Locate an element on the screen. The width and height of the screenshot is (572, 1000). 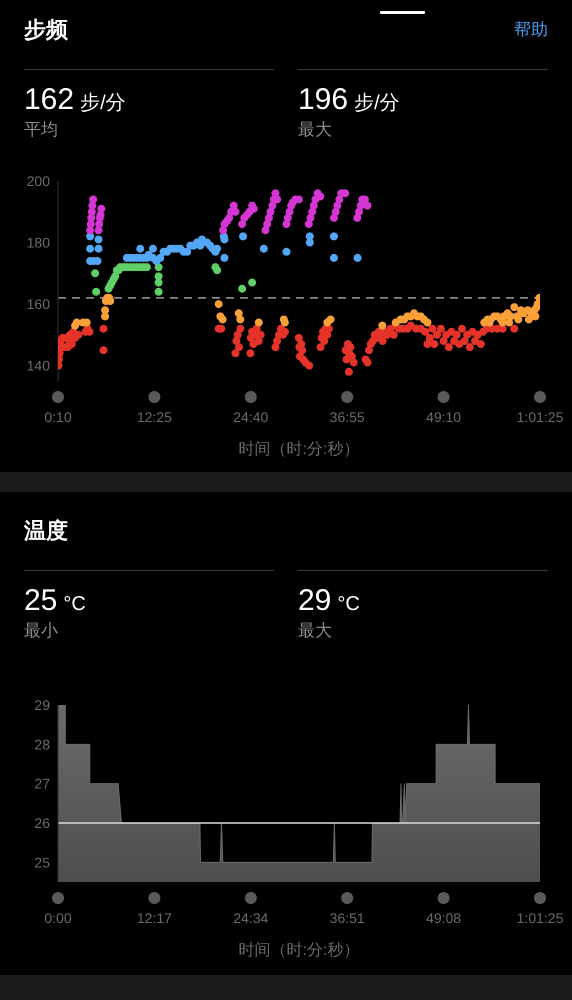
x-tick-label: 24:34 is located at coordinates (251, 918).